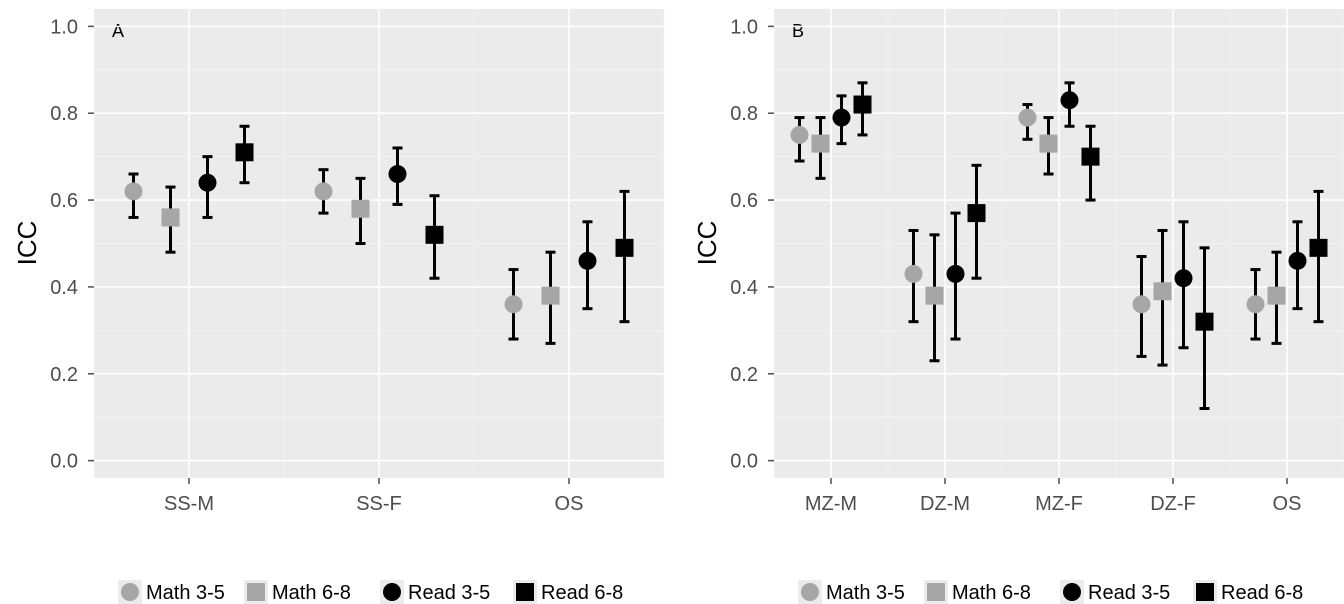 This screenshot has height=604, width=1344. I want to click on panel-a-y-tick-label: 1.0, so click(64, 27).